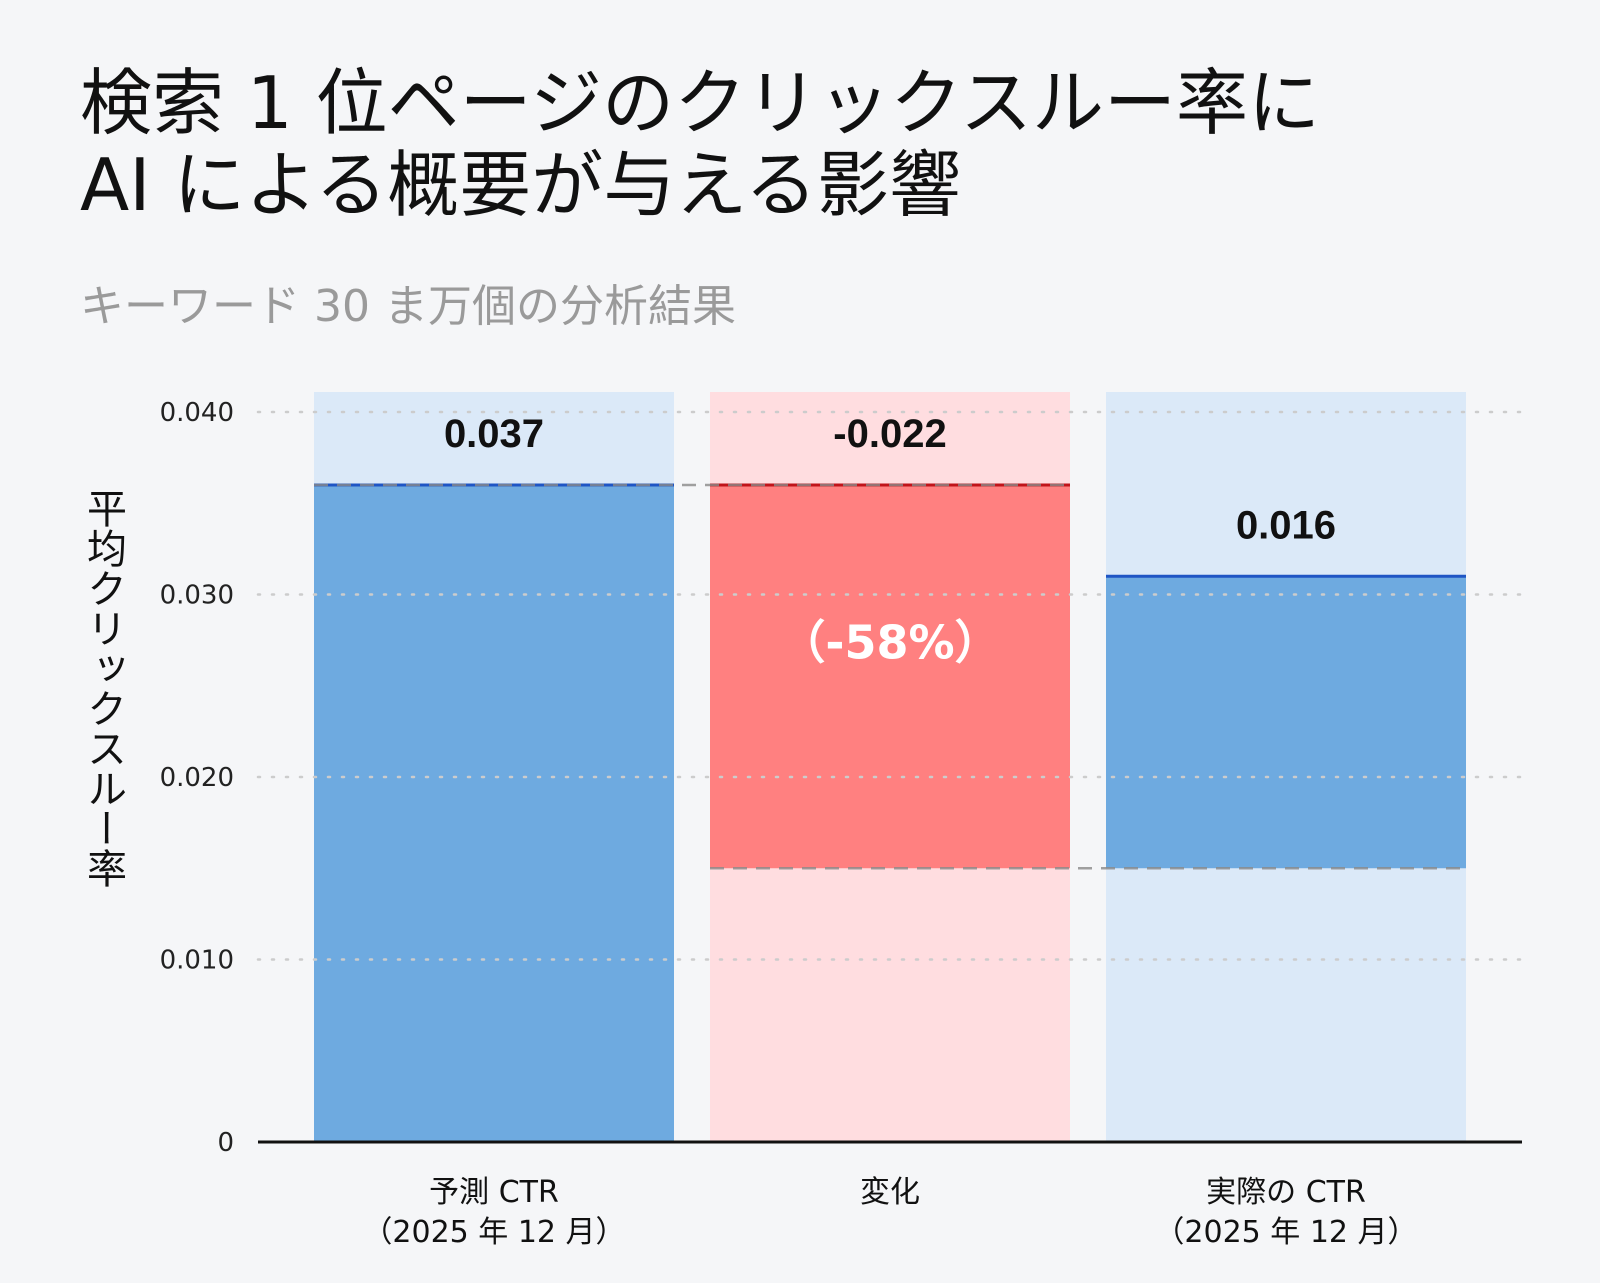 This screenshot has width=1600, height=1283. I want to click on chart-subtitle: キーワード 30 ま万個の分析結果, so click(408, 306).